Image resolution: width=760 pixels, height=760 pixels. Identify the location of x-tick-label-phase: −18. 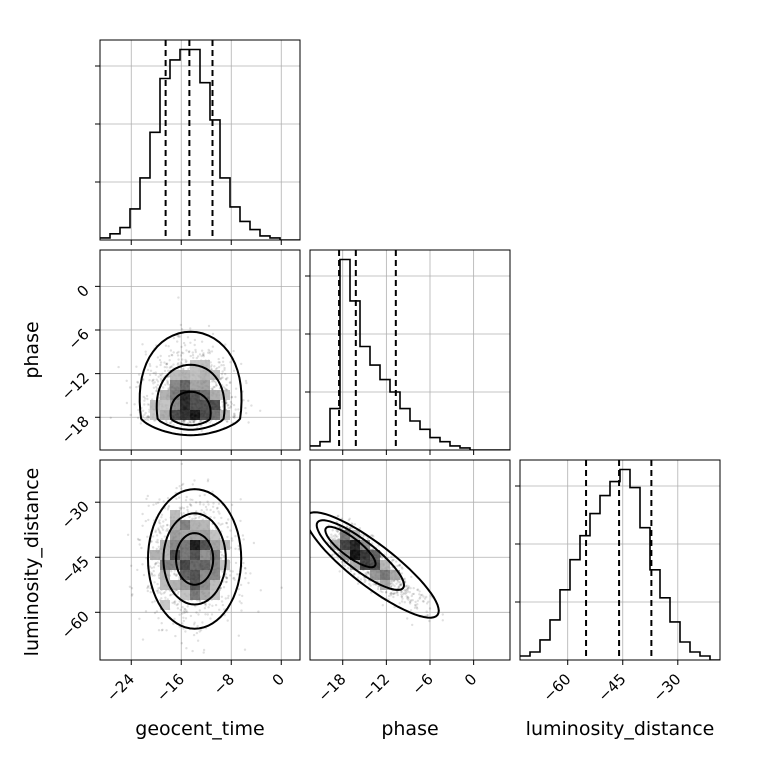
(331, 687).